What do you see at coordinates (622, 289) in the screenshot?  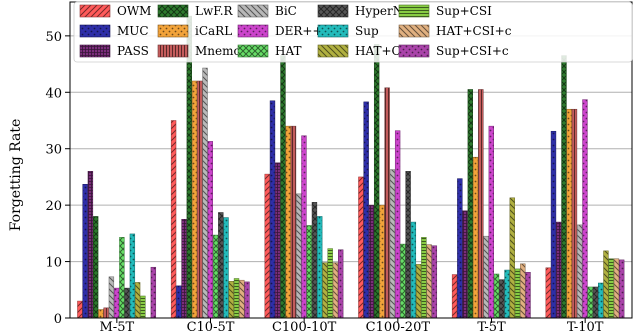 I see `bar-sup-csi-c-t-10t` at bounding box center [622, 289].